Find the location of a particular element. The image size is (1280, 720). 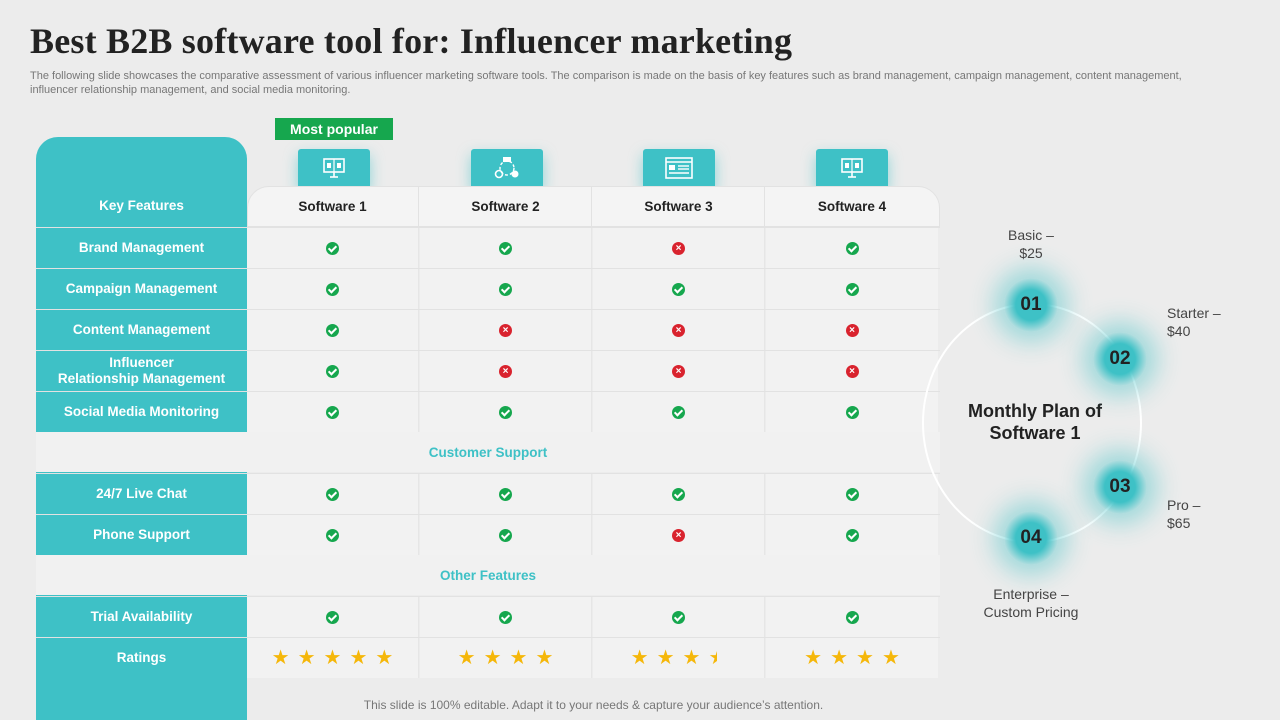

plan-label-pro: Pro – $65 is located at coordinates (1184, 514).